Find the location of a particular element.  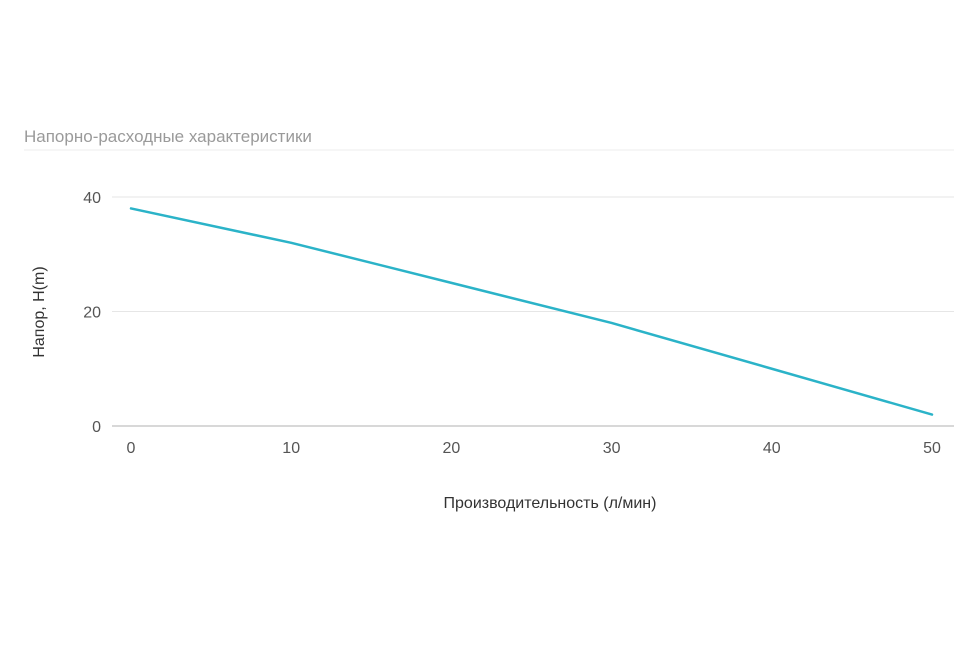

y-axis-label: Напор, H(m) is located at coordinates (39, 311).